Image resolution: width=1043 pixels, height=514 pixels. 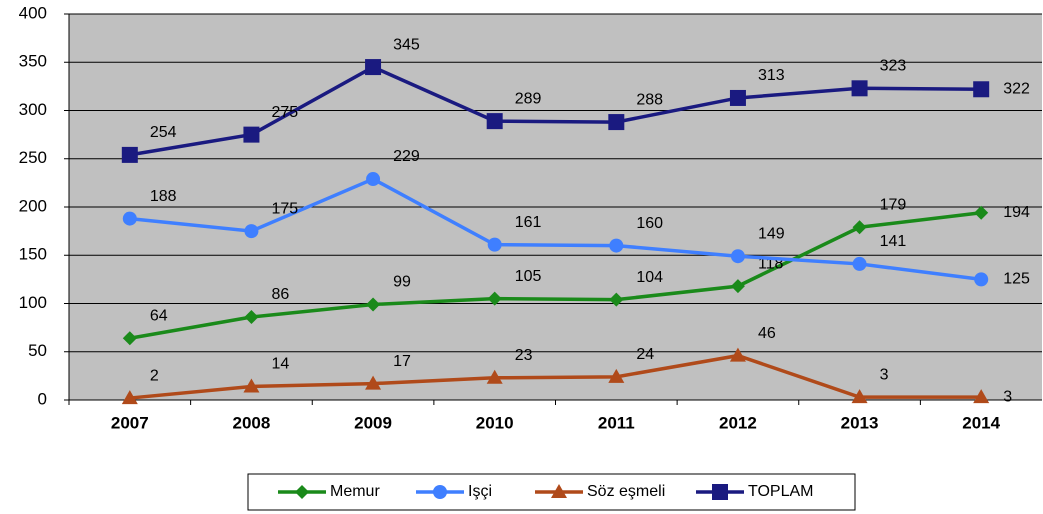 I want to click on data-label: 289, so click(x=528, y=98).